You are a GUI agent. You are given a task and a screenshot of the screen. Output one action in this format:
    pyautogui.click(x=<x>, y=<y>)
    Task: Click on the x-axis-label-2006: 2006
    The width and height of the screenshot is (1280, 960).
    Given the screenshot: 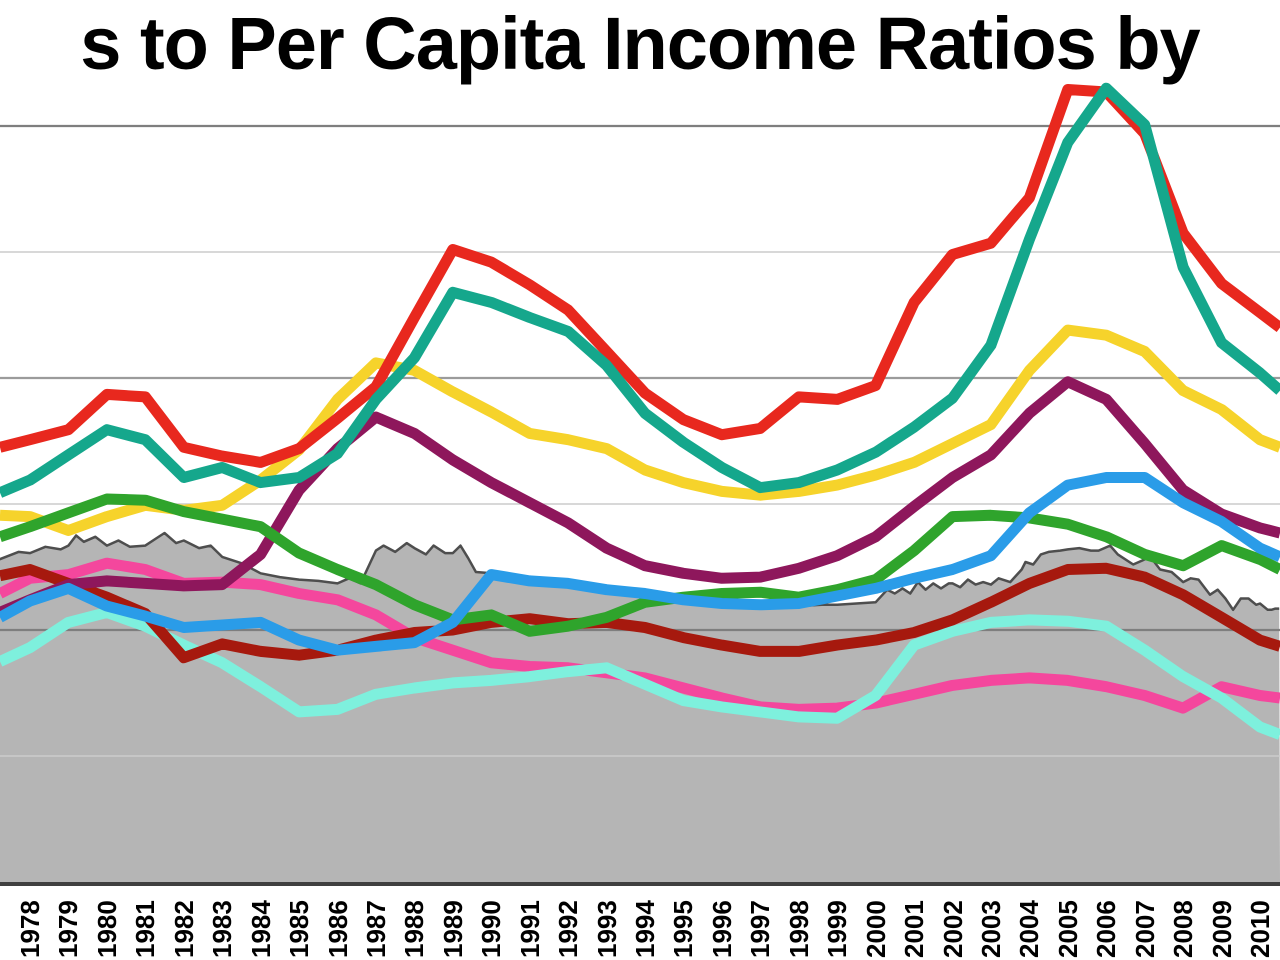 What is the action you would take?
    pyautogui.click(x=1106, y=929)
    